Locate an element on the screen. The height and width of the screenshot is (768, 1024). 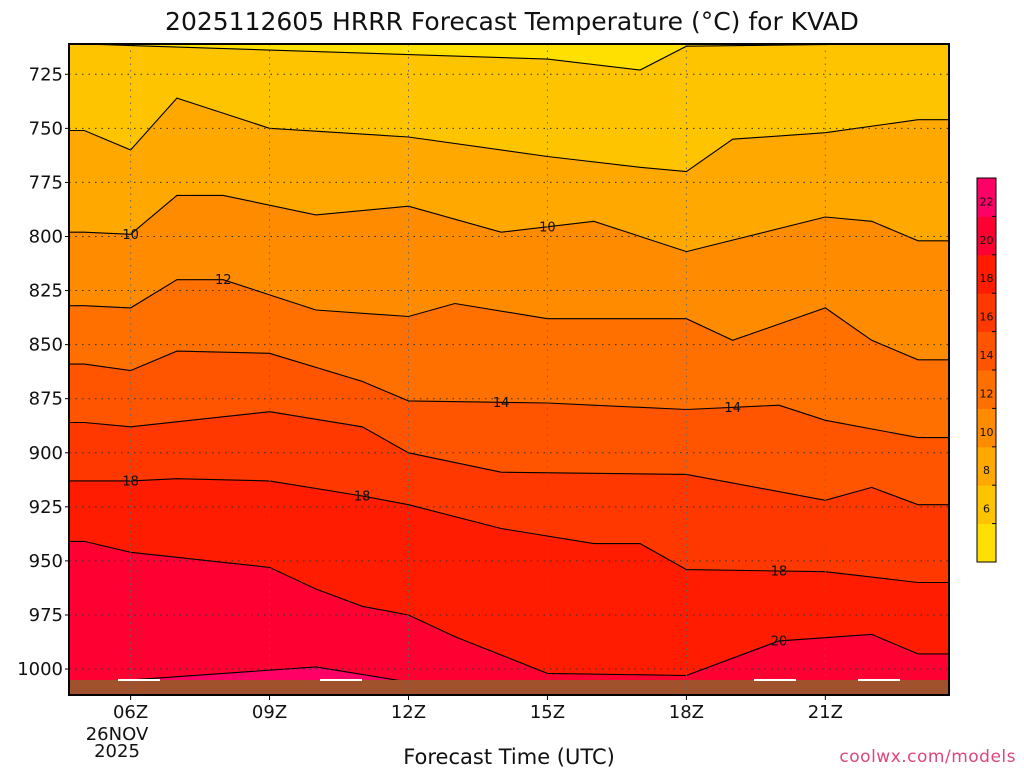
ground-surface is located at coordinates (509, 687).